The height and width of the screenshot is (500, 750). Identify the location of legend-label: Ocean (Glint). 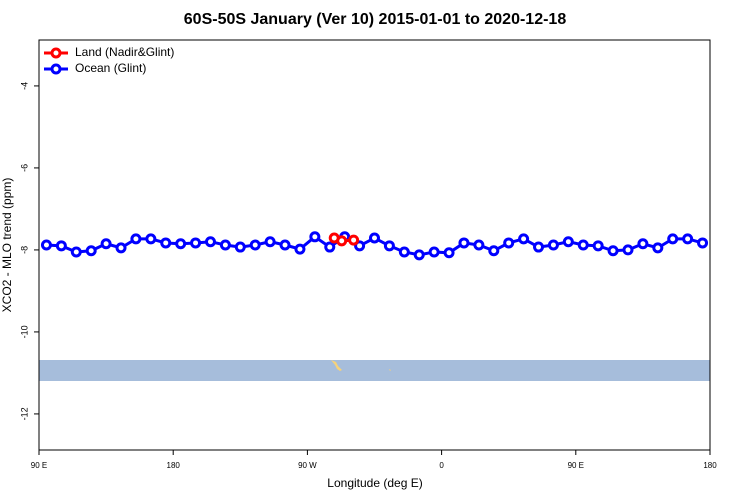
(110, 68).